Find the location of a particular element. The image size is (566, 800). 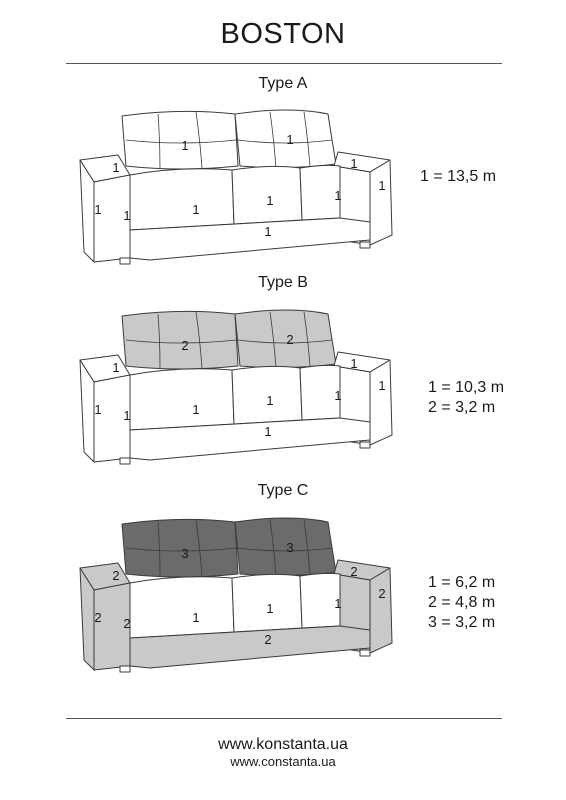

back-left-number: 2 is located at coordinates (184, 345).